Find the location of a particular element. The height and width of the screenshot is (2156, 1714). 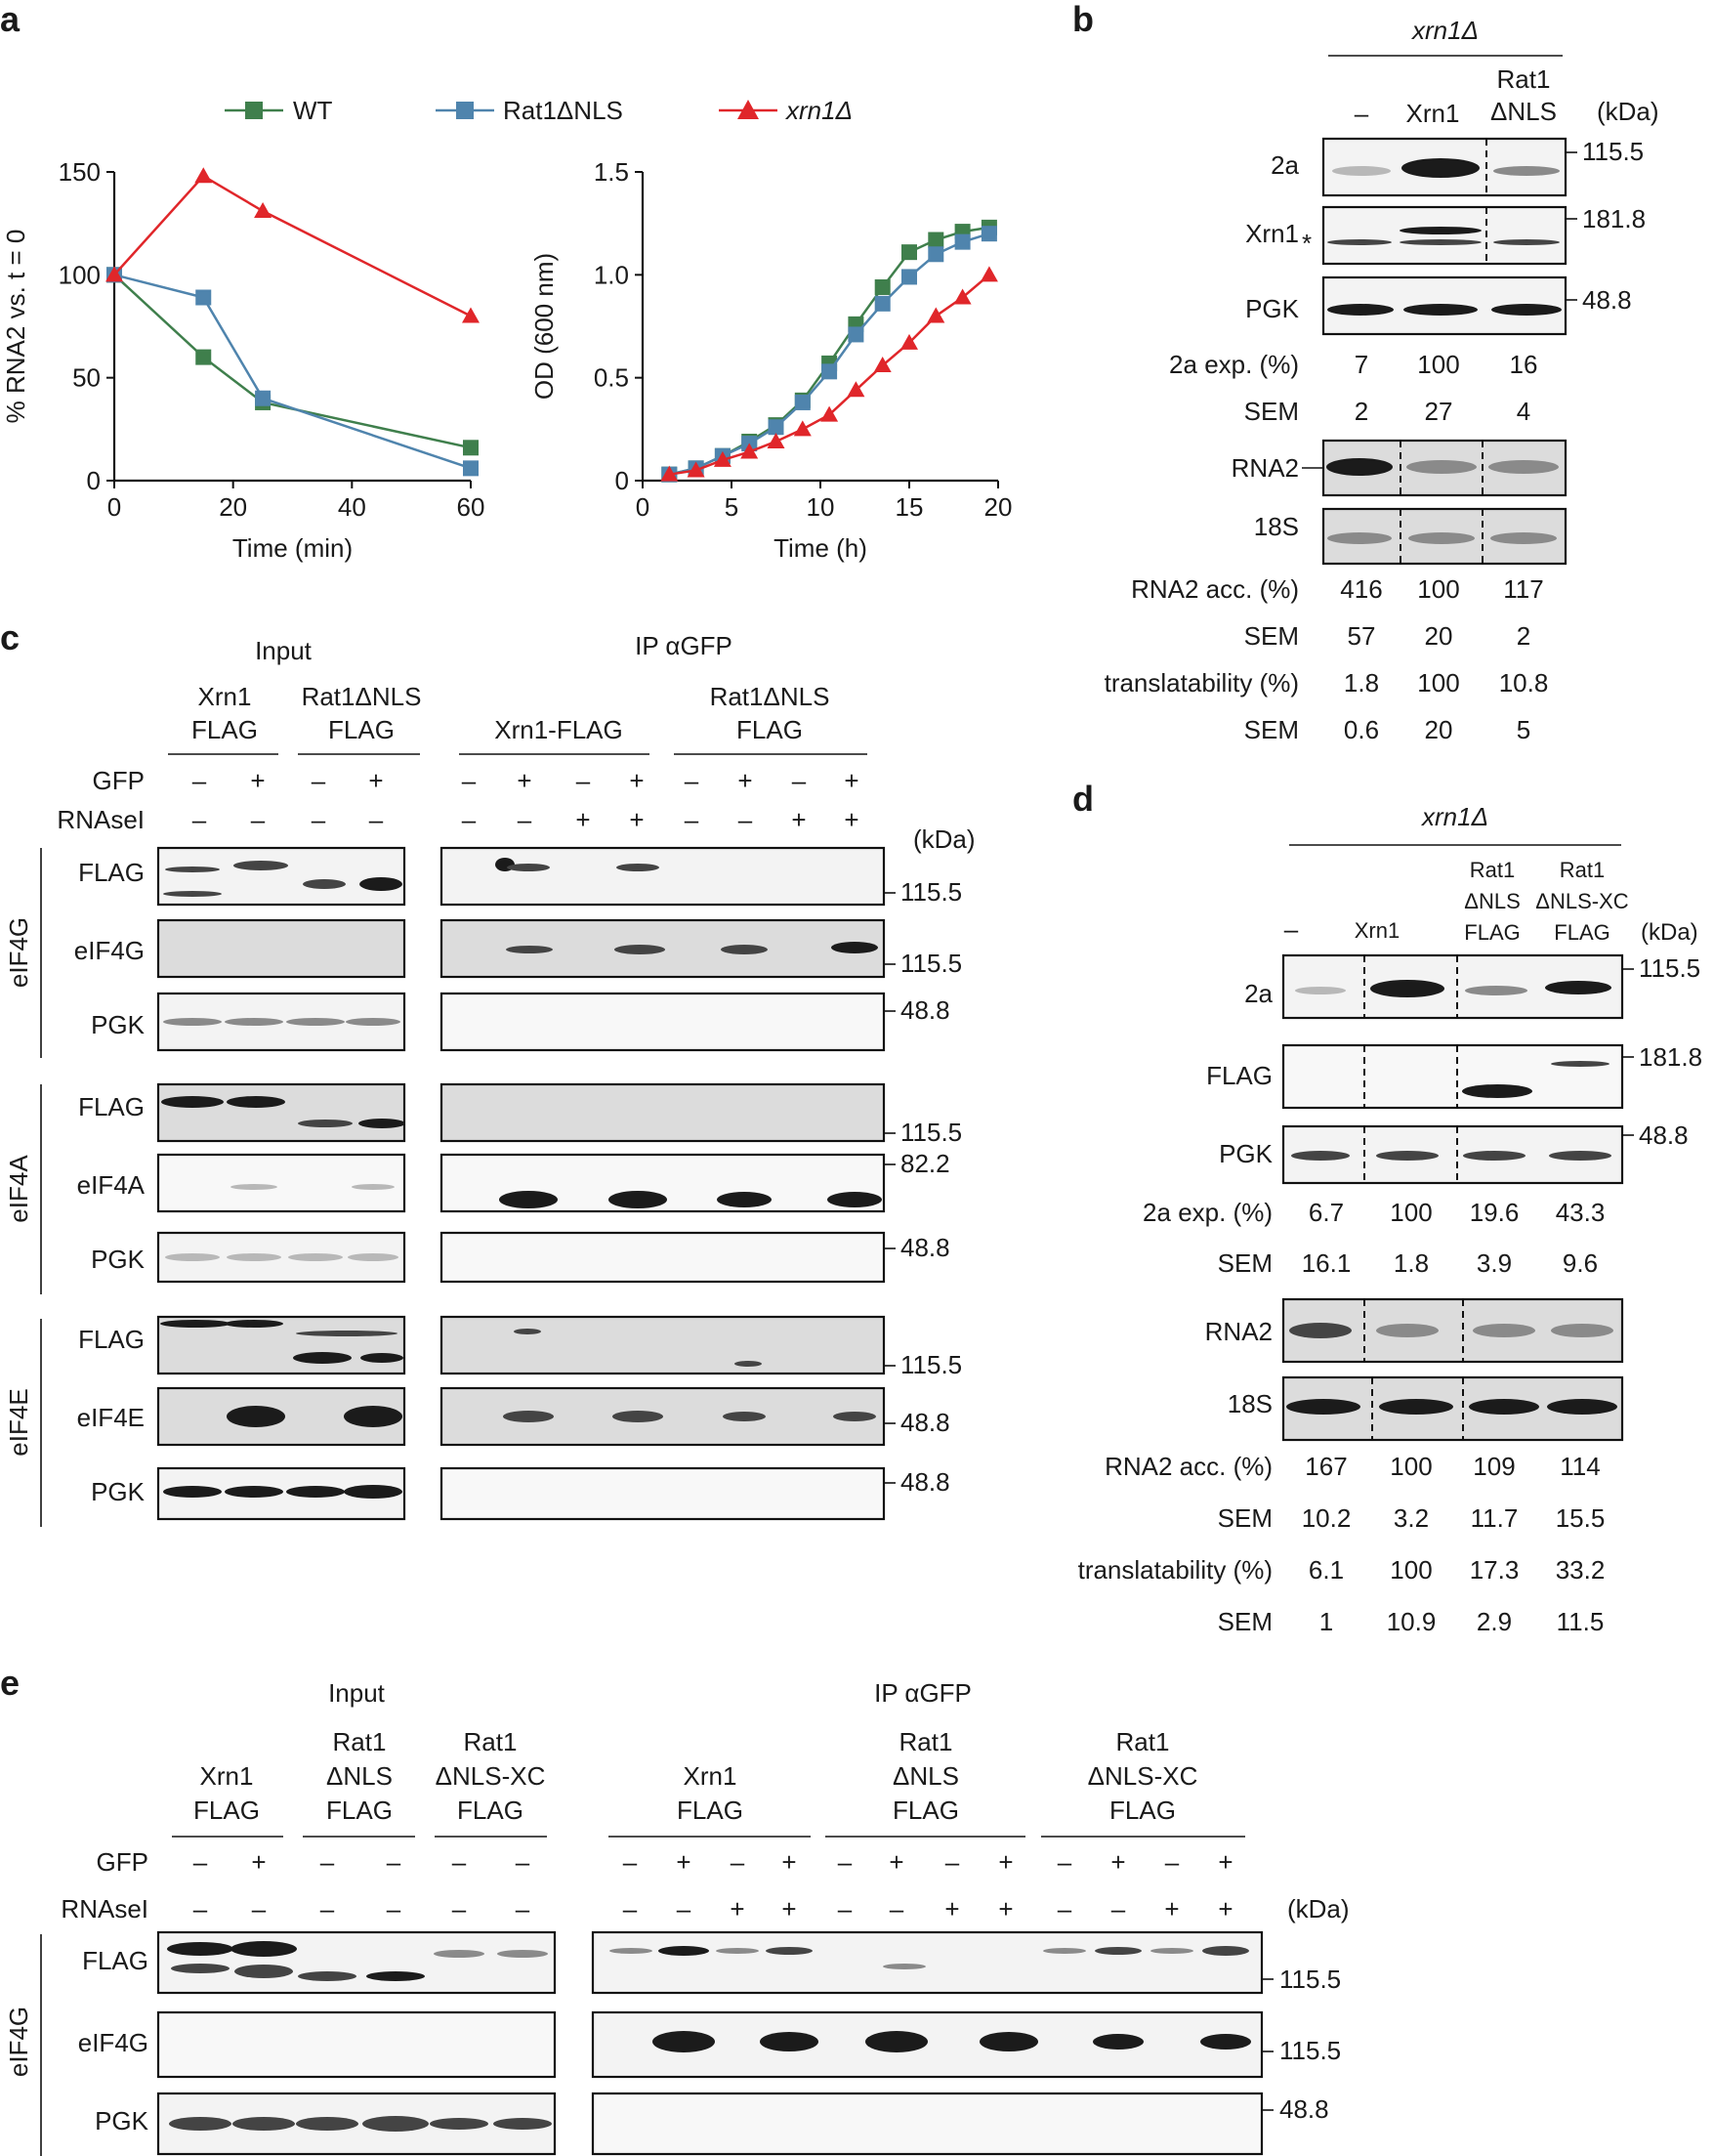

panel-b-marker-1155: 115.5 is located at coordinates (1613, 151).